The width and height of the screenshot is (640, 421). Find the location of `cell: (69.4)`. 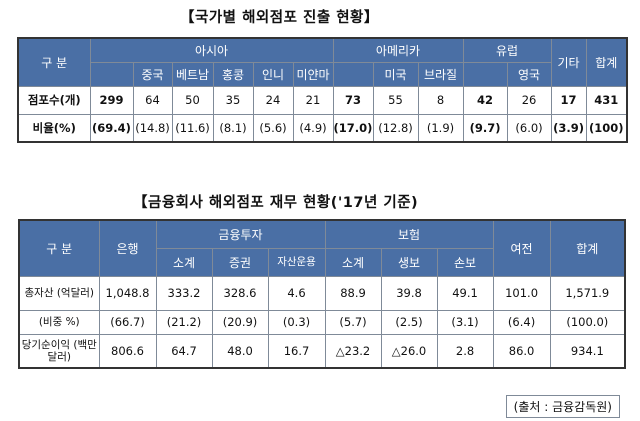

cell: (69.4) is located at coordinates (111, 128).